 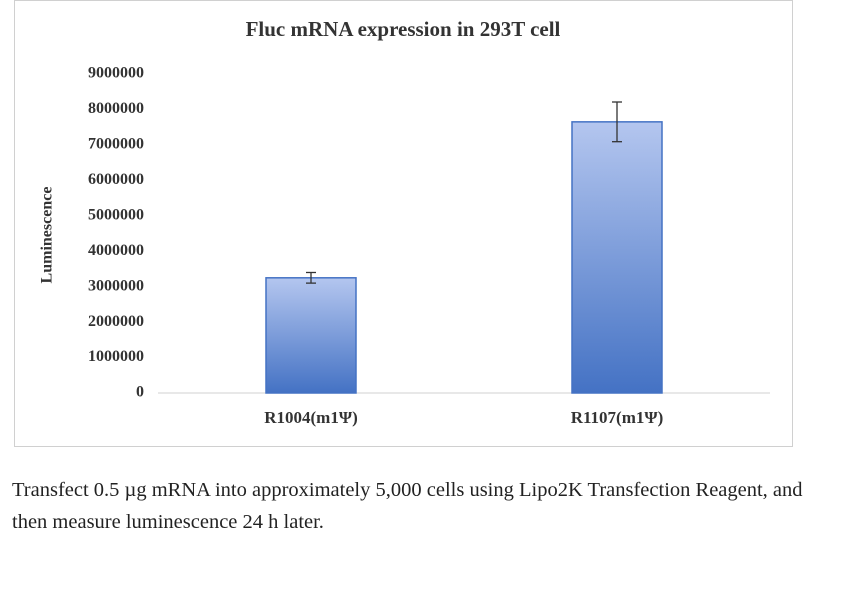 I want to click on y-tick-label: 9000000, so click(x=116, y=73).